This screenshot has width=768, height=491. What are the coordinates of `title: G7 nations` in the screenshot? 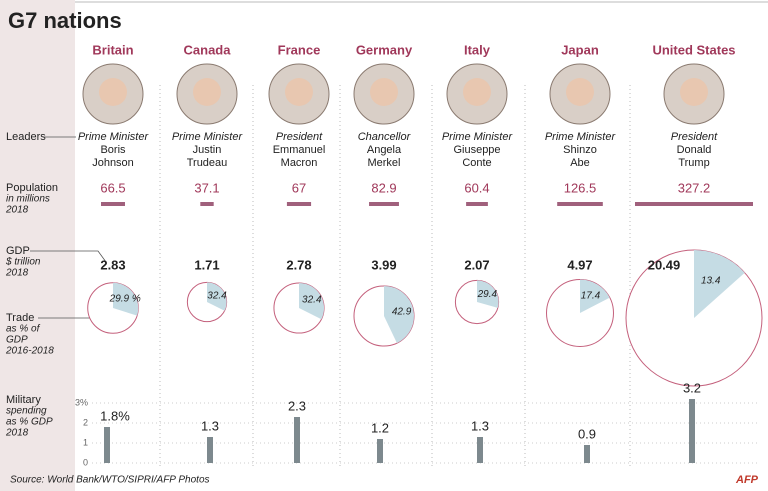 It's located at (65, 20).